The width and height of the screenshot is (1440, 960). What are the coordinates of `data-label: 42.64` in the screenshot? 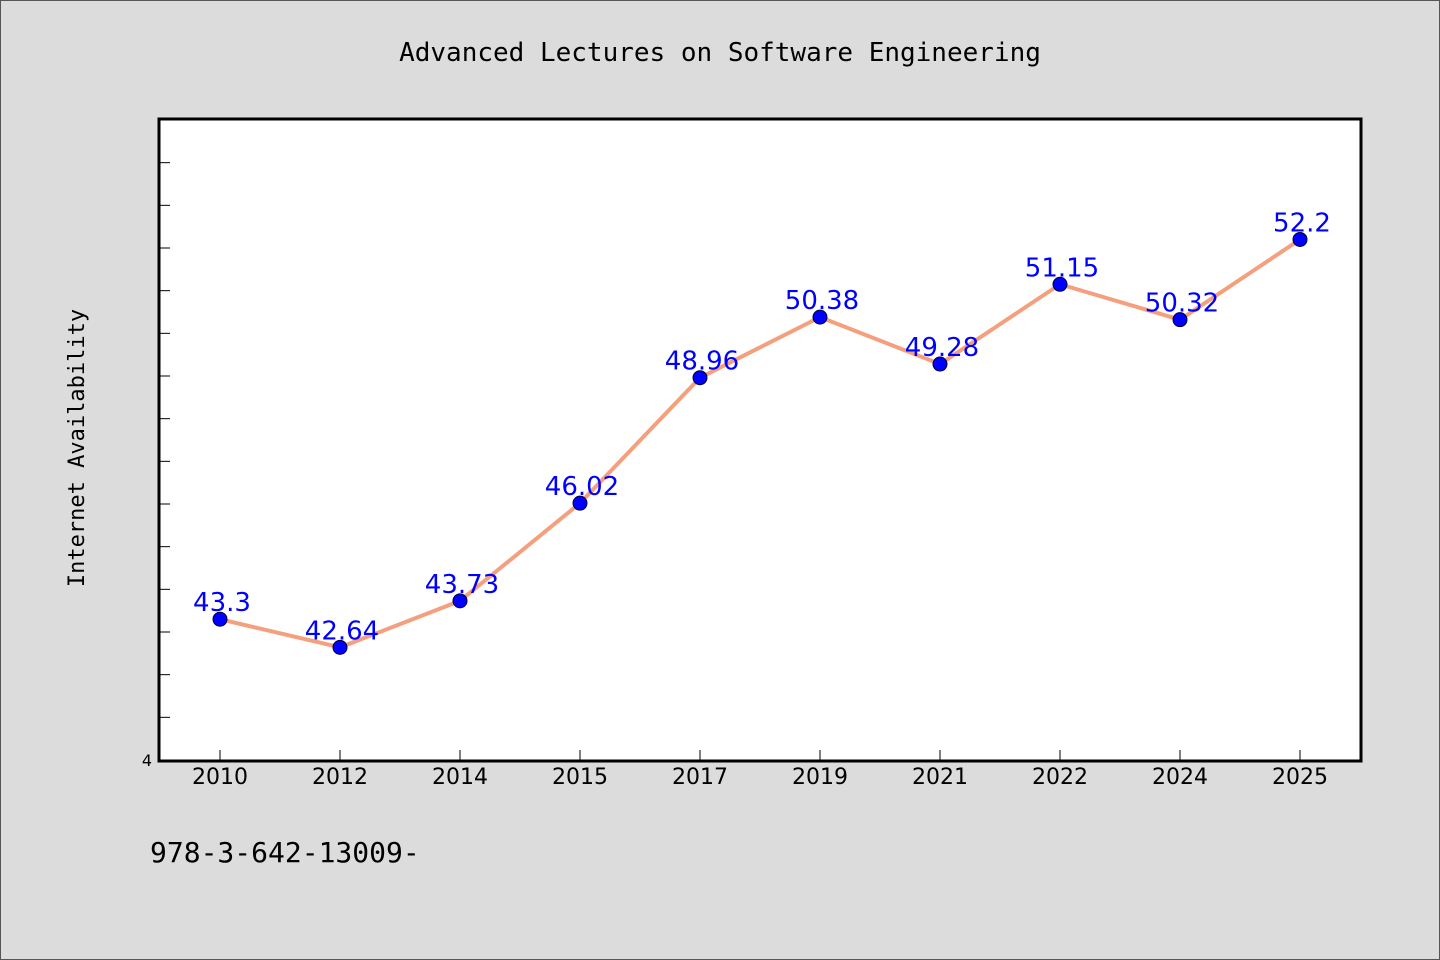 It's located at (342, 631).